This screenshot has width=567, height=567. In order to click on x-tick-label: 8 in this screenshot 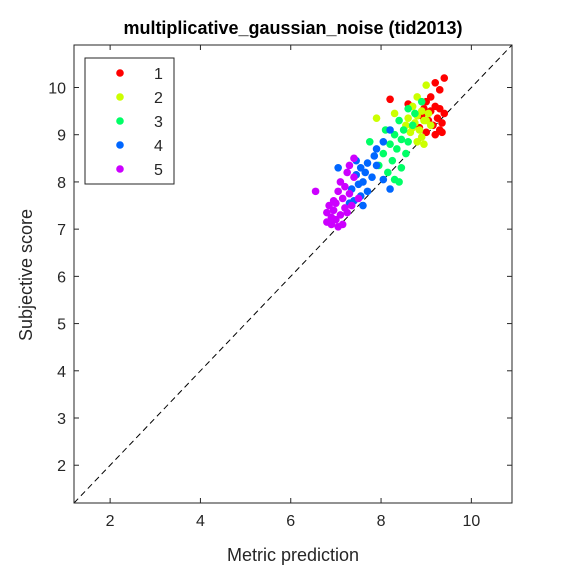, I will do `click(381, 521)`.